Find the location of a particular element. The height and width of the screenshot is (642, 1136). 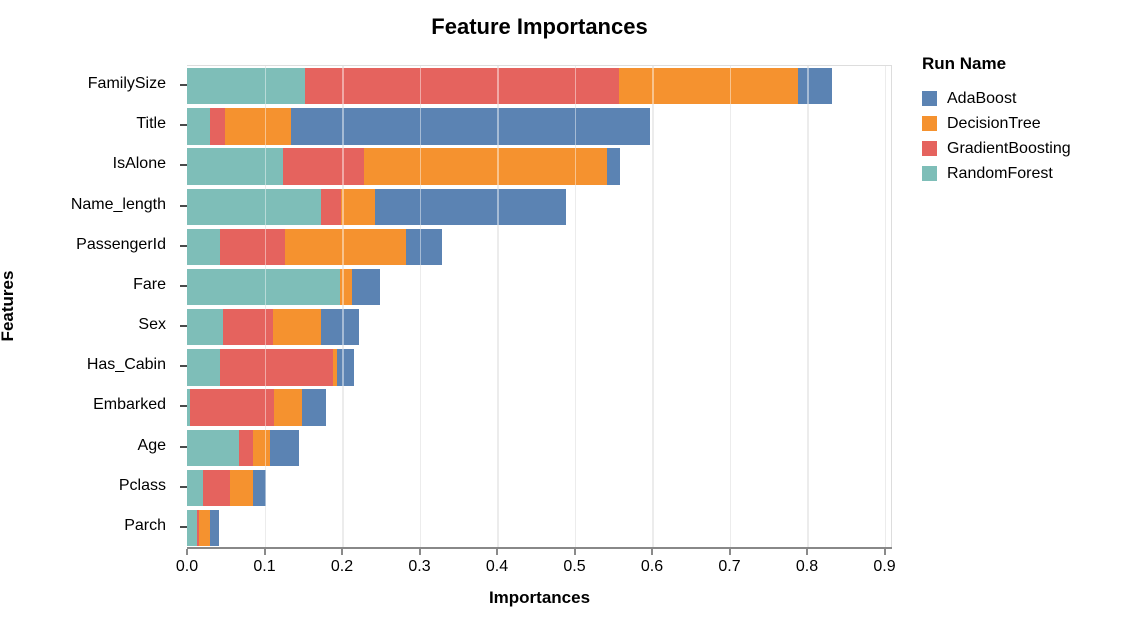

legend-label: DecisionTree is located at coordinates (994, 123).